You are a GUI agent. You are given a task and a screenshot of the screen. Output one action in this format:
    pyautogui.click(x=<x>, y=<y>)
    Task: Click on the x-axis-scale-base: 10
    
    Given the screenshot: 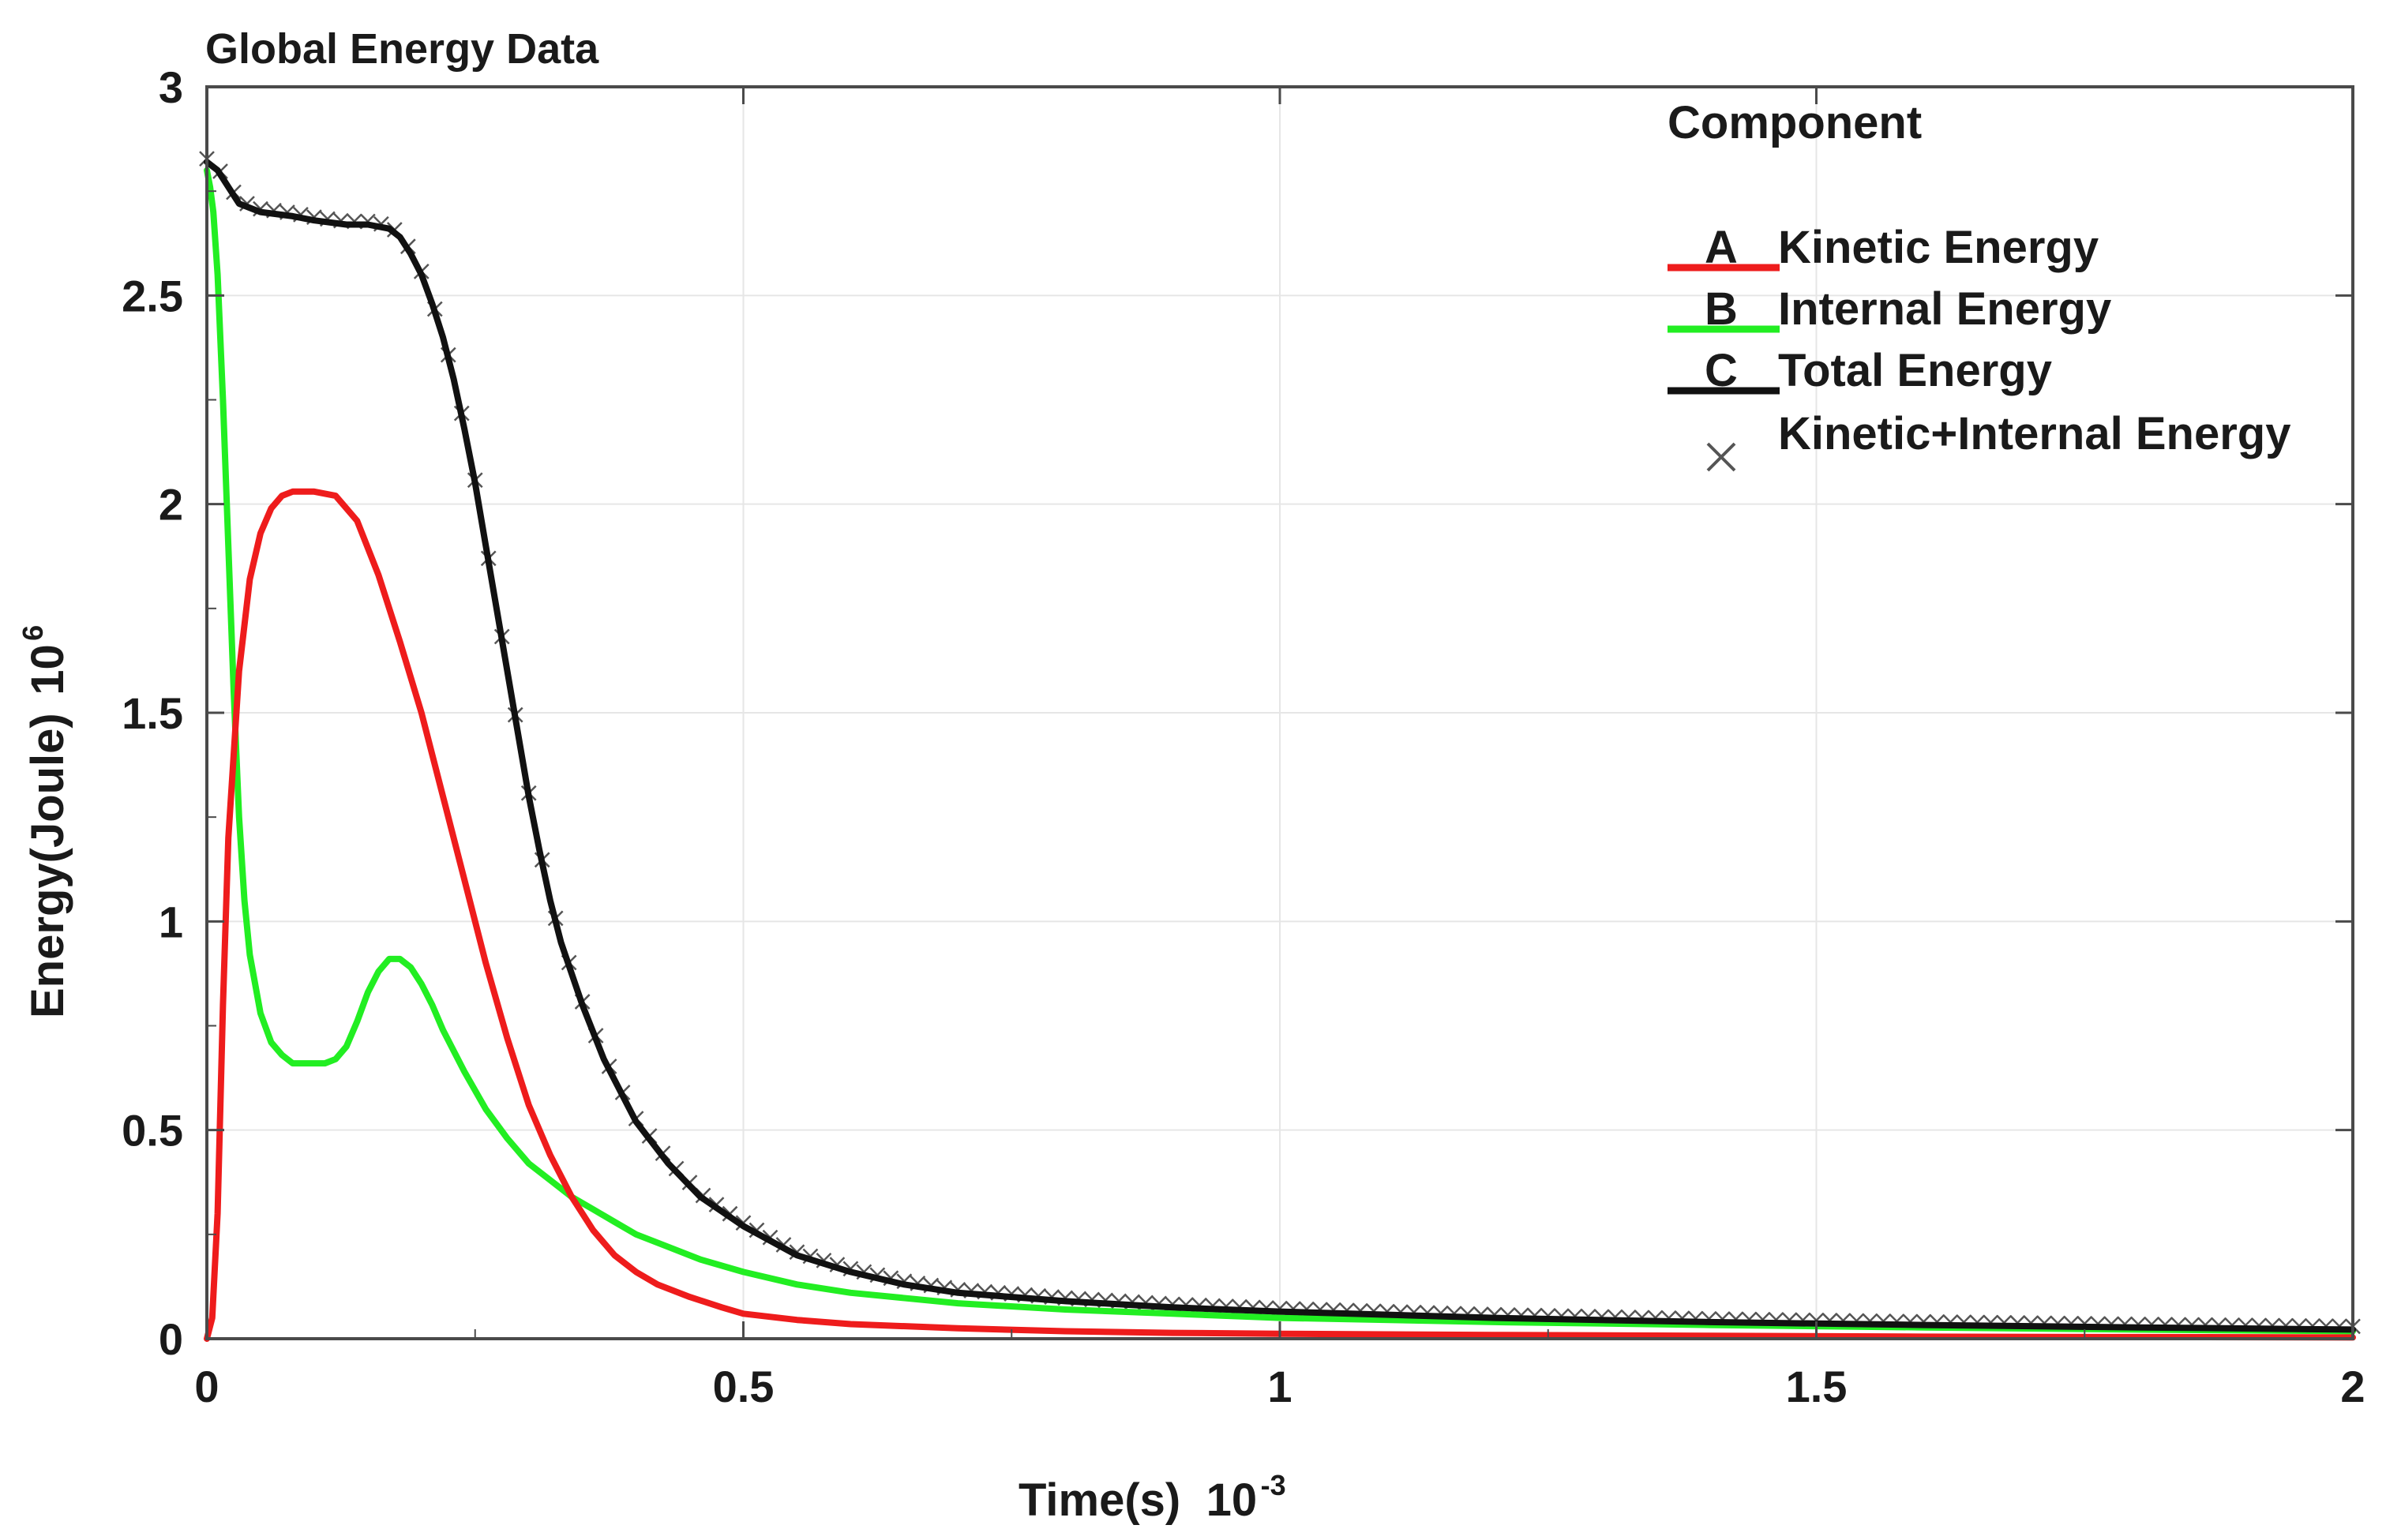 What is the action you would take?
    pyautogui.click(x=1232, y=1500)
    